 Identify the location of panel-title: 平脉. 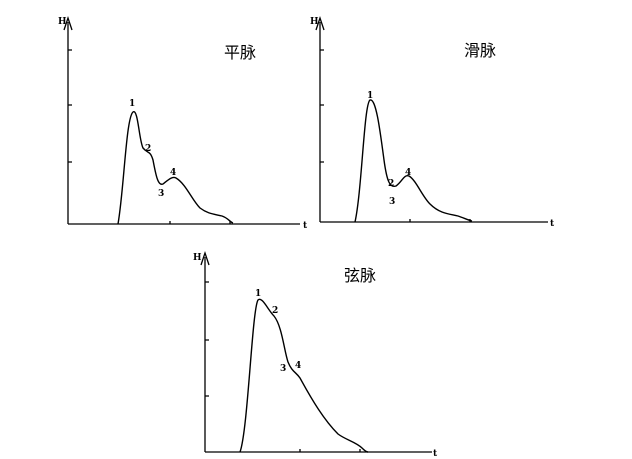
(240, 52).